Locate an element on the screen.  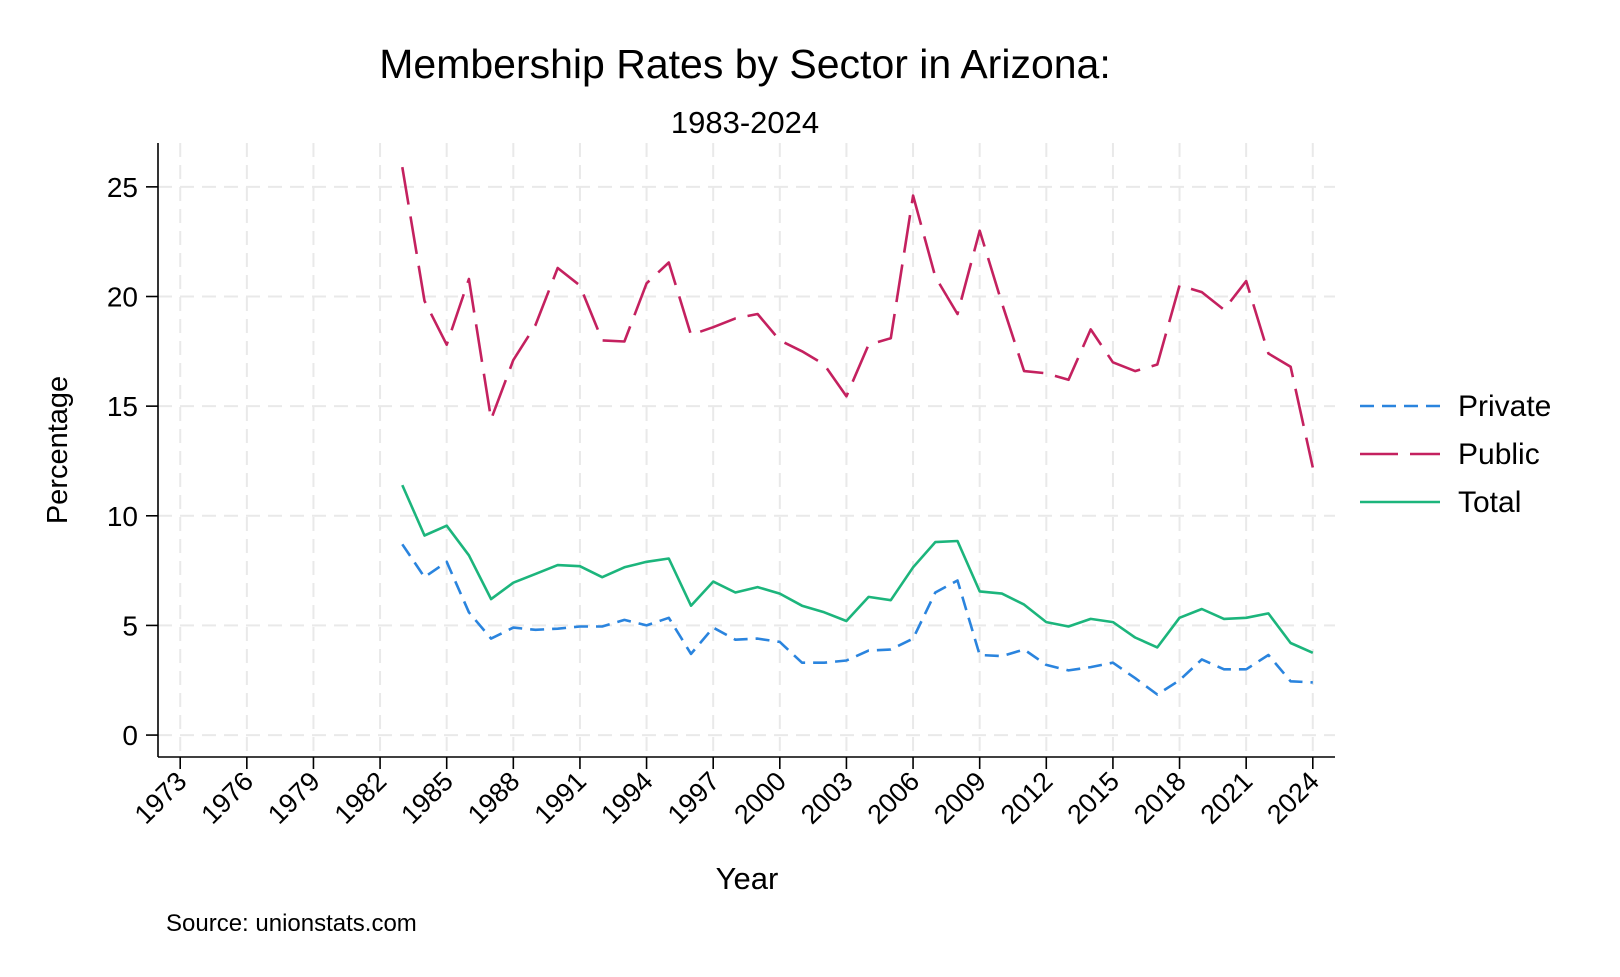
source-note: Source: unionstats.com is located at coordinates (291, 923).